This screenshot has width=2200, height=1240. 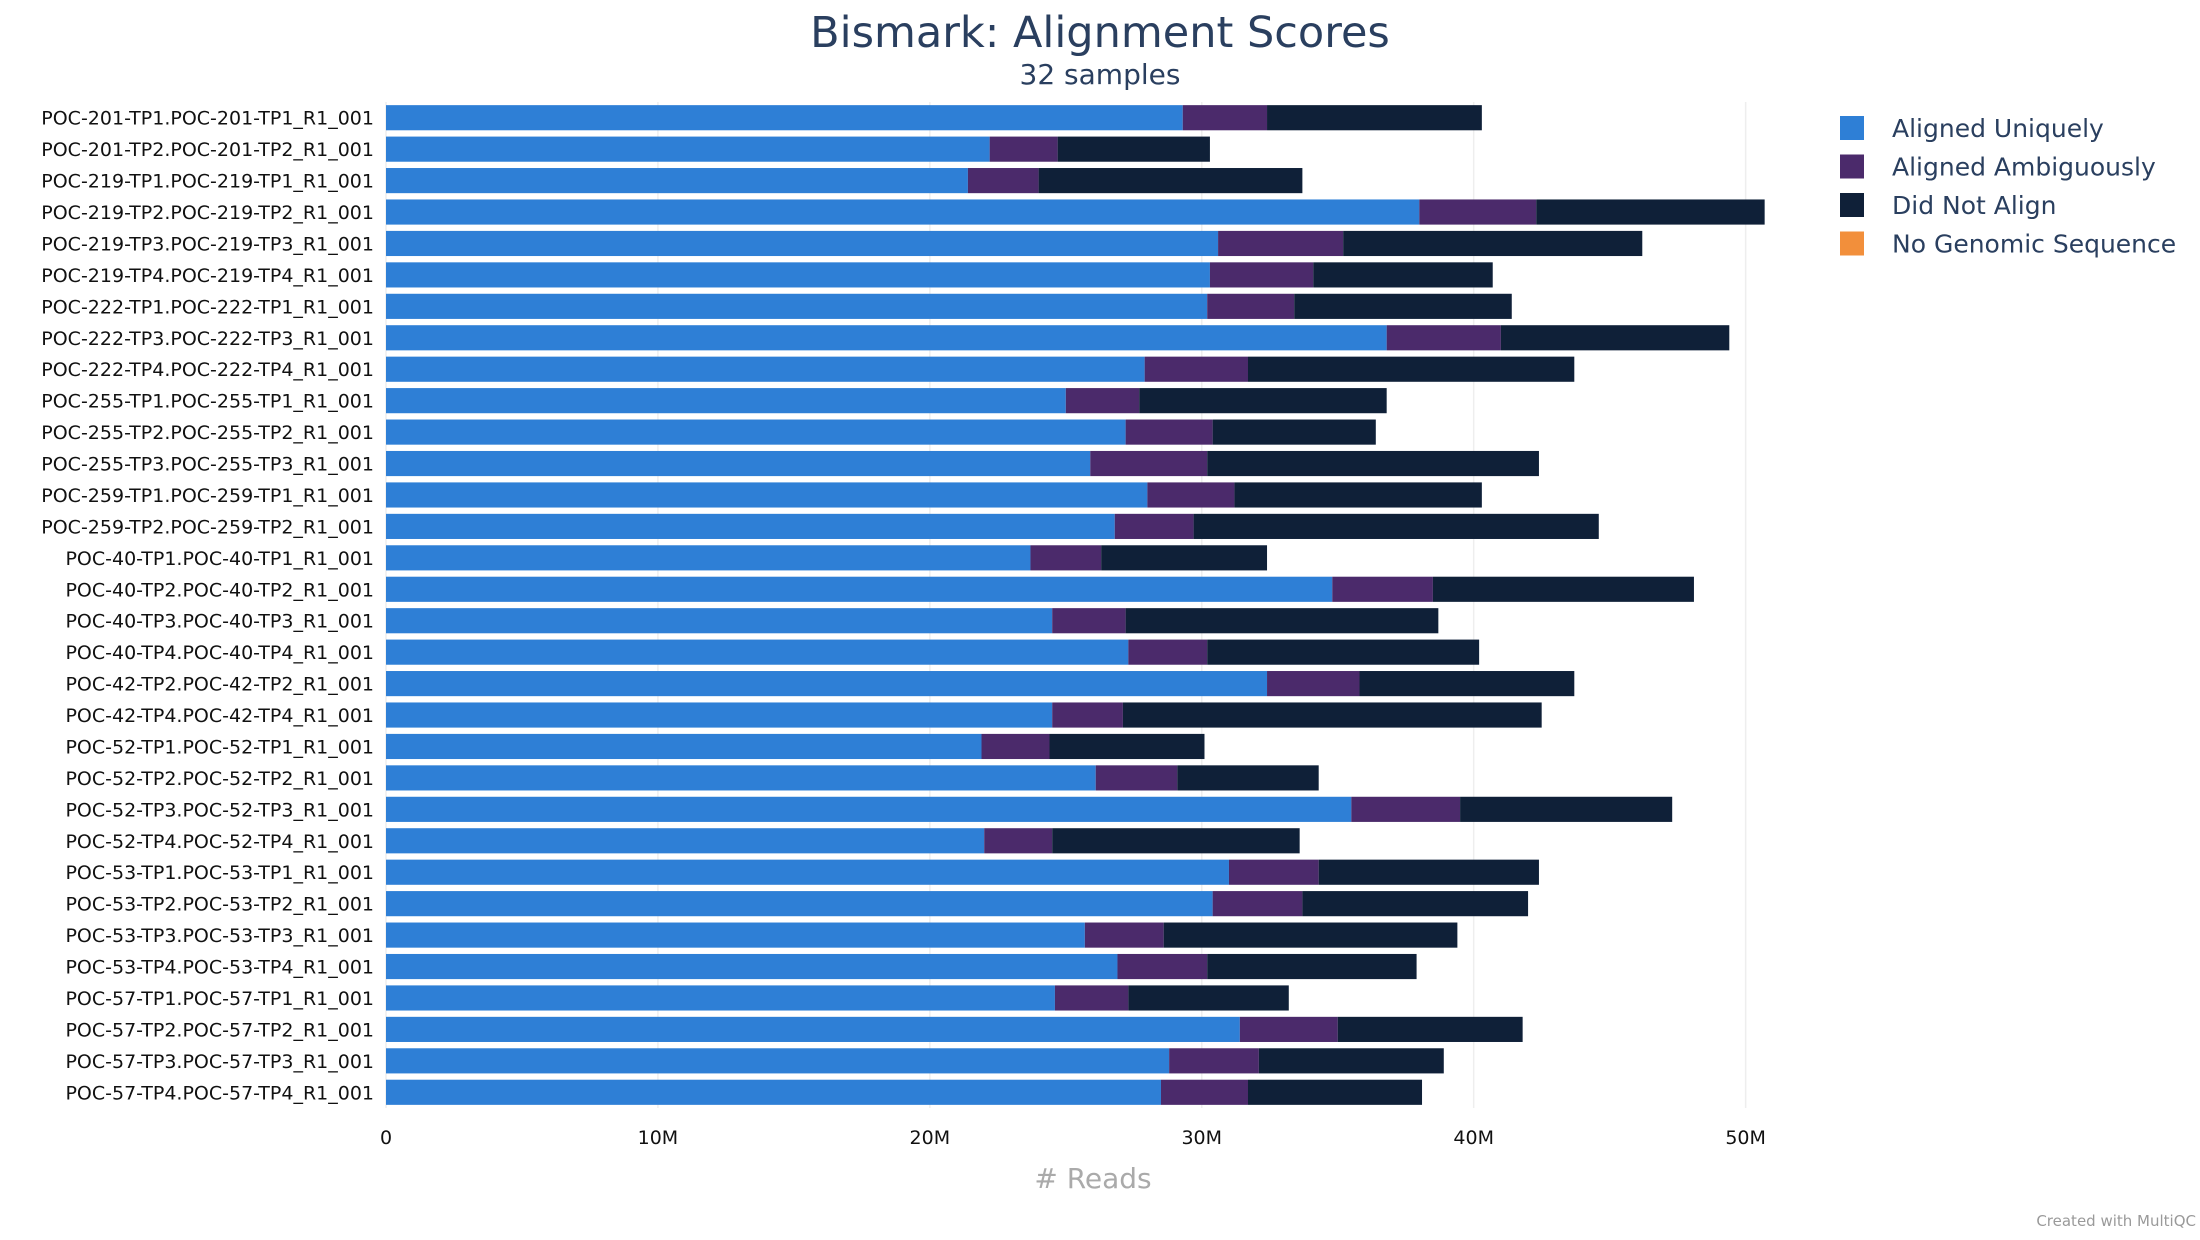 I want to click on legend-label: Aligned Ambiguously, so click(x=2024, y=167).